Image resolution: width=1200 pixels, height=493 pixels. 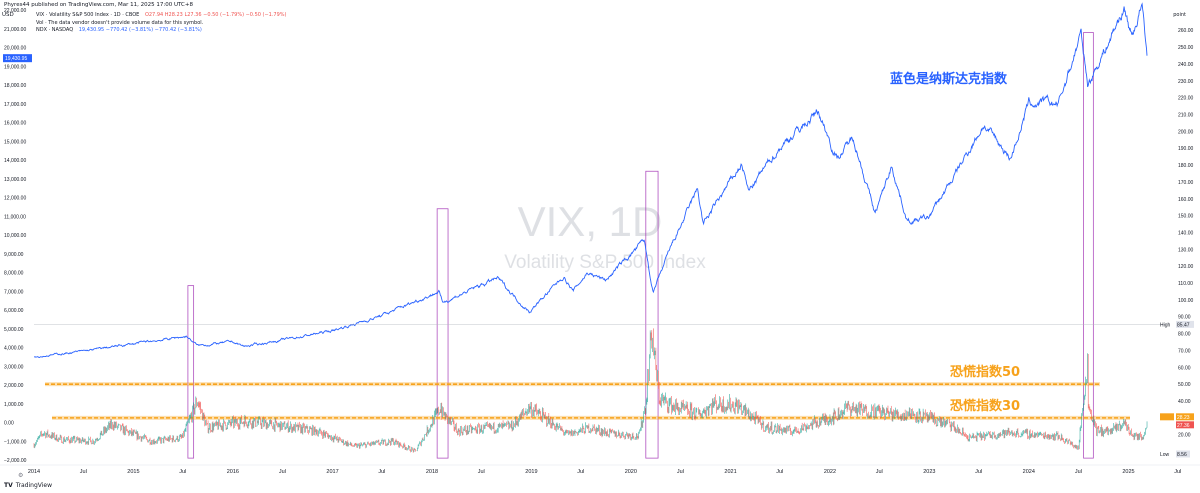 I want to click on footer-logo-text: TradingView, so click(x=34, y=485).